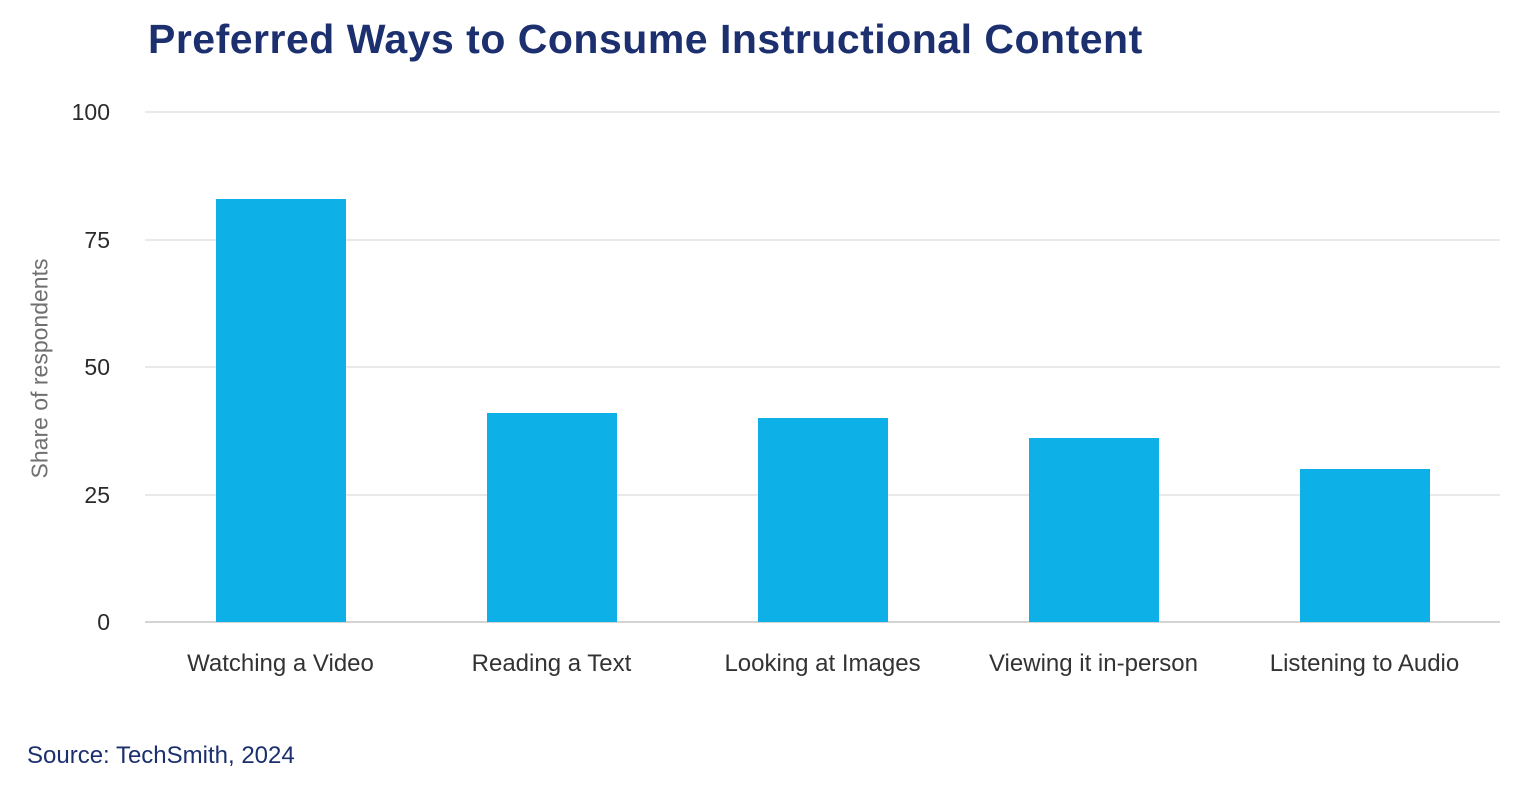 The height and width of the screenshot is (800, 1520). Describe the element at coordinates (822, 663) in the screenshot. I see `x-tick-label: Looking at Images` at that location.